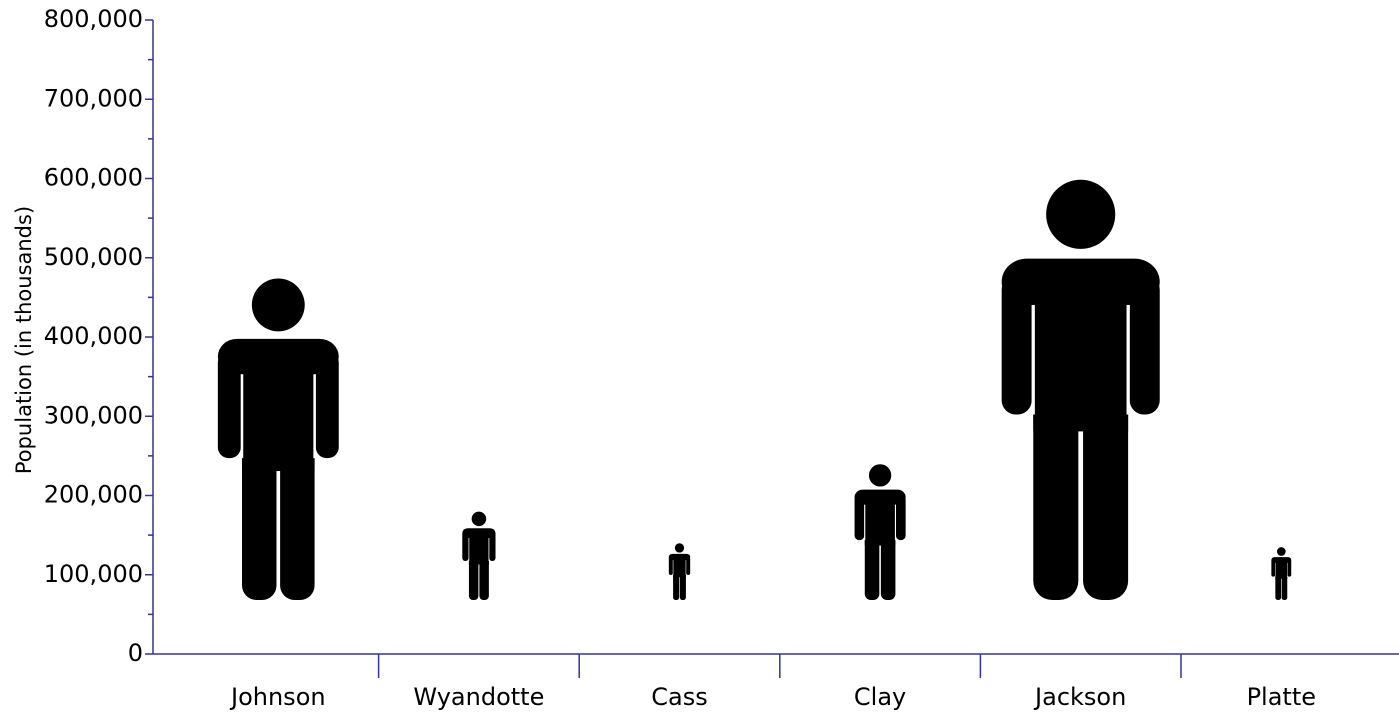 Image resolution: width=1399 pixels, height=719 pixels. I want to click on y-tick-label: 0, so click(135, 653).